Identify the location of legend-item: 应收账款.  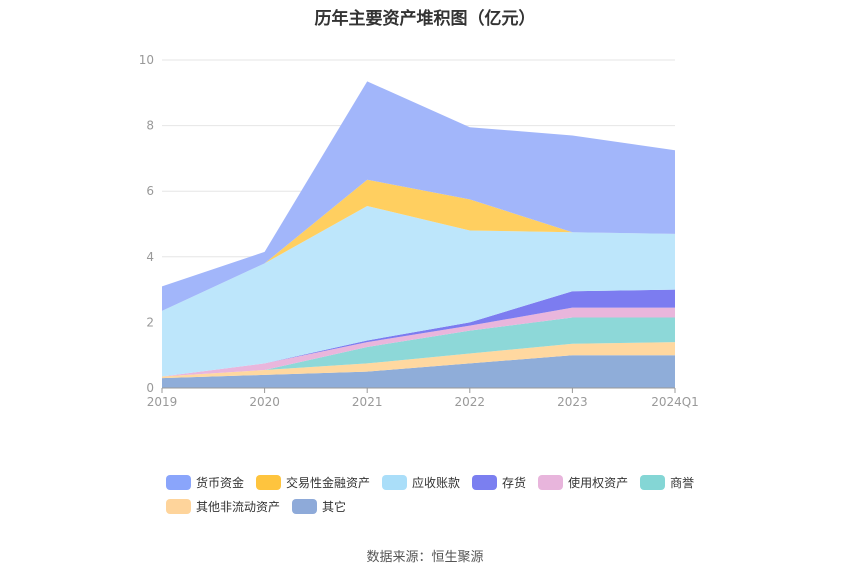
(421, 482).